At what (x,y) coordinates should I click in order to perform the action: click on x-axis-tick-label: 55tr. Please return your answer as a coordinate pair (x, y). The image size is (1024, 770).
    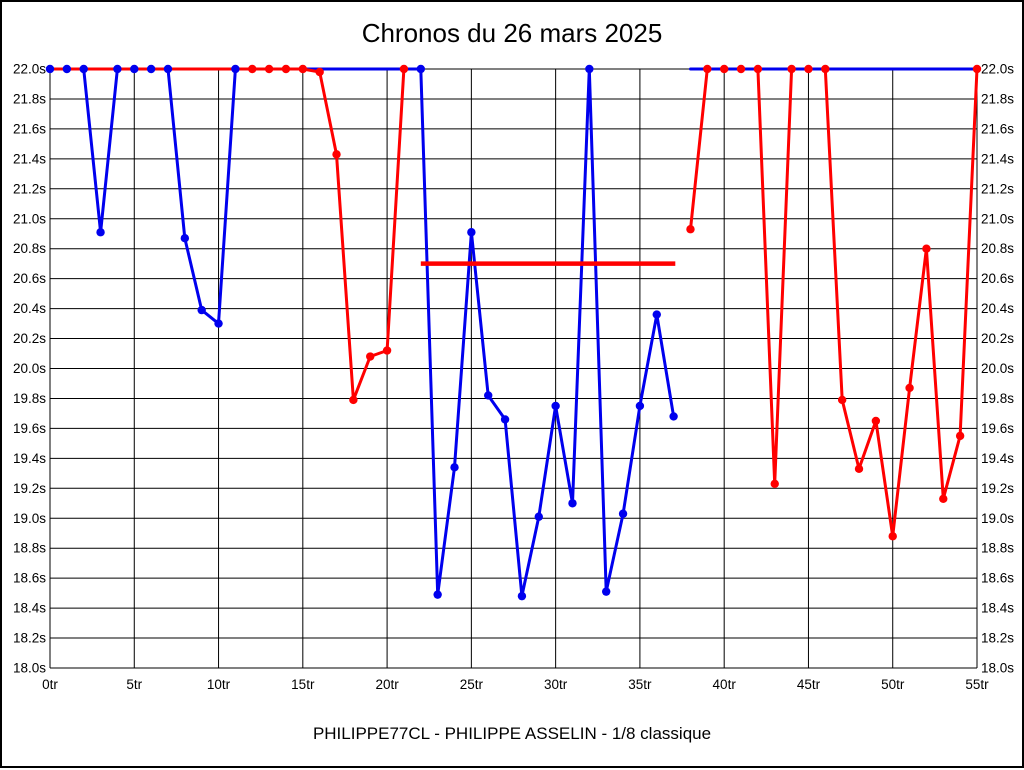
    Looking at the image, I should click on (977, 684).